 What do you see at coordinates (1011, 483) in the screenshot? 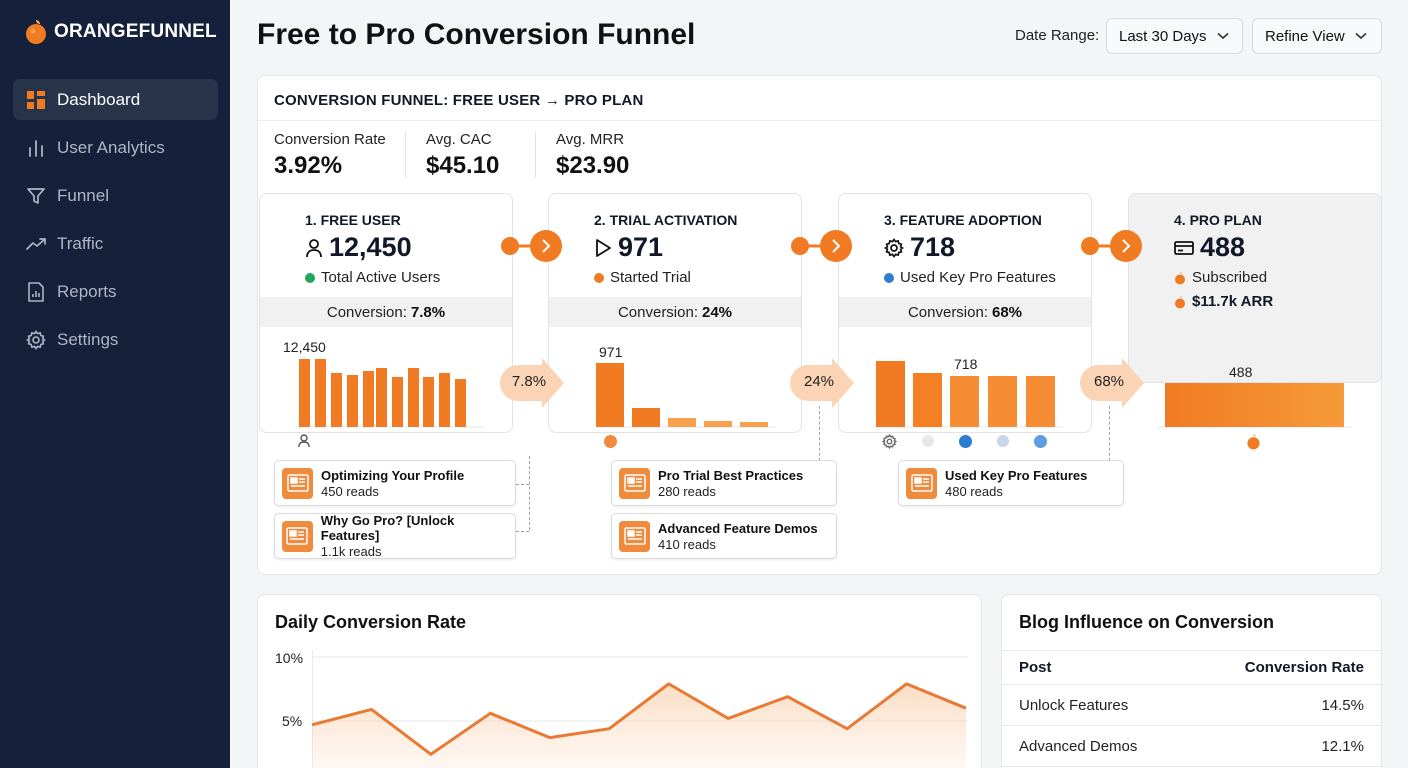
I see `blog-card: Used Key Pro Features 480 reads` at bounding box center [1011, 483].